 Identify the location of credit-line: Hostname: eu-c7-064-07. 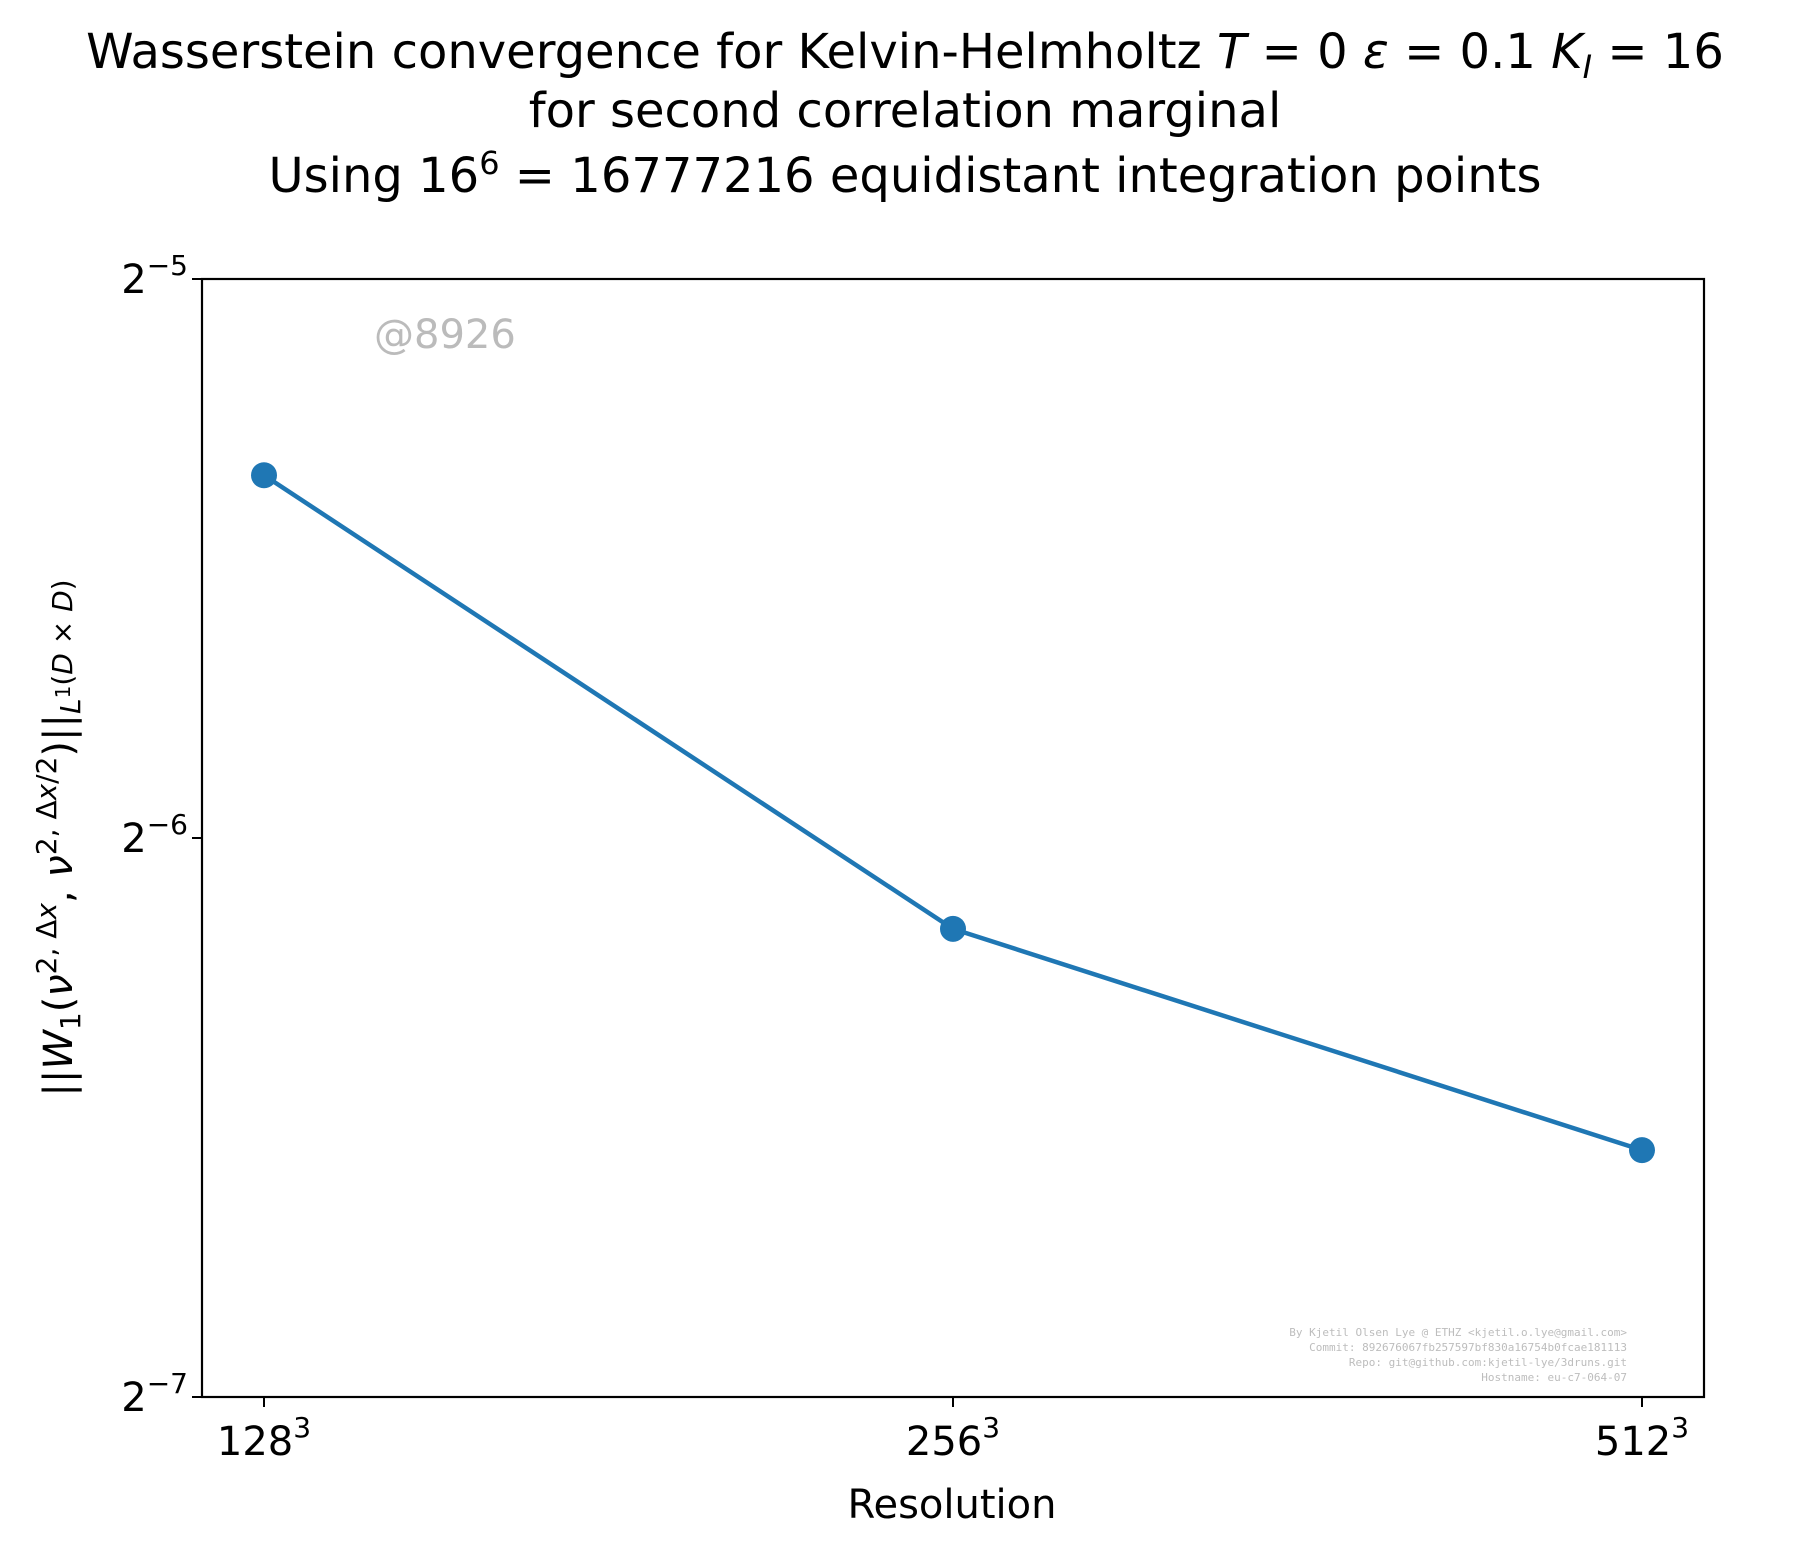
(1554, 1377).